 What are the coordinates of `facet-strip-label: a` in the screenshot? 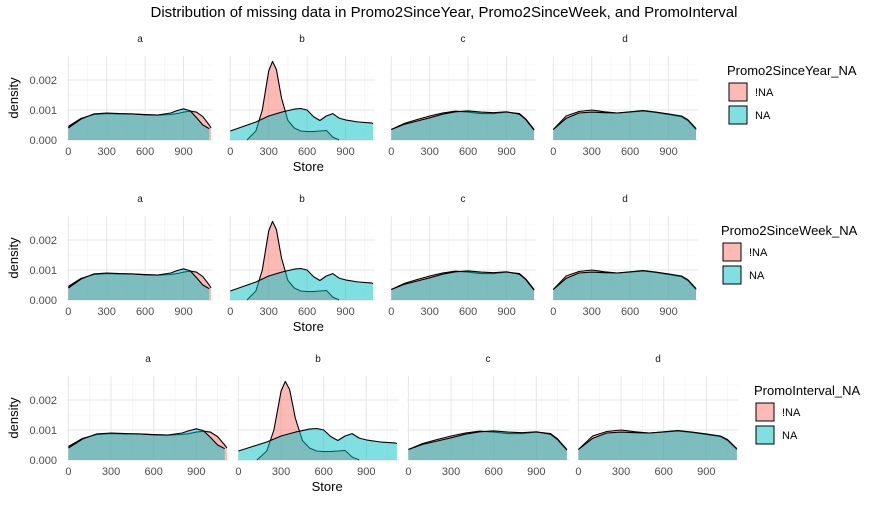 It's located at (148, 359).